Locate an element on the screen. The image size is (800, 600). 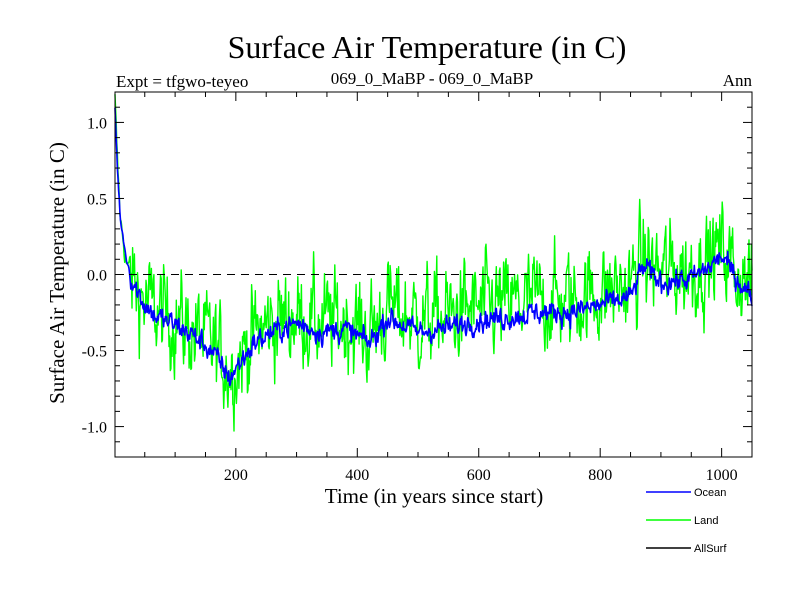
experiment-label: Expt = tfgwo-teyeo is located at coordinates (182, 81).